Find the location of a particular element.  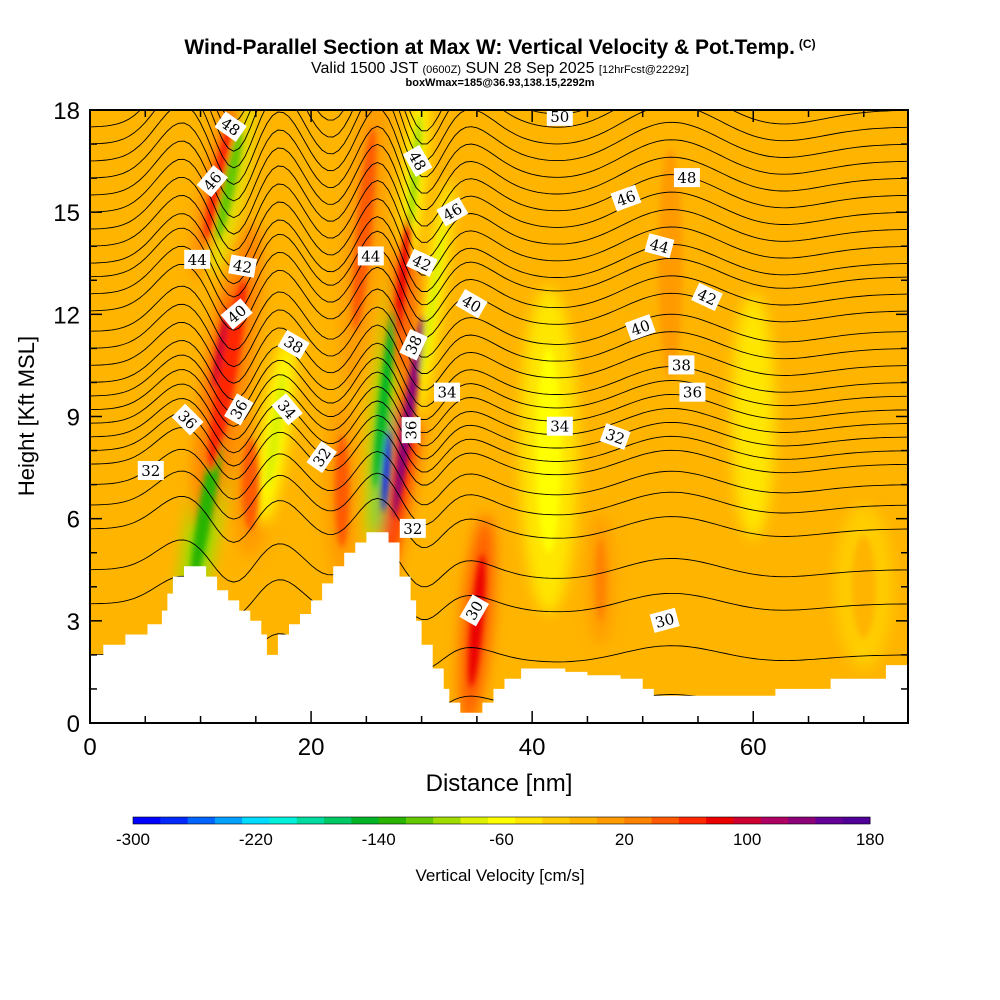

contour-label: 36 is located at coordinates (692, 392).